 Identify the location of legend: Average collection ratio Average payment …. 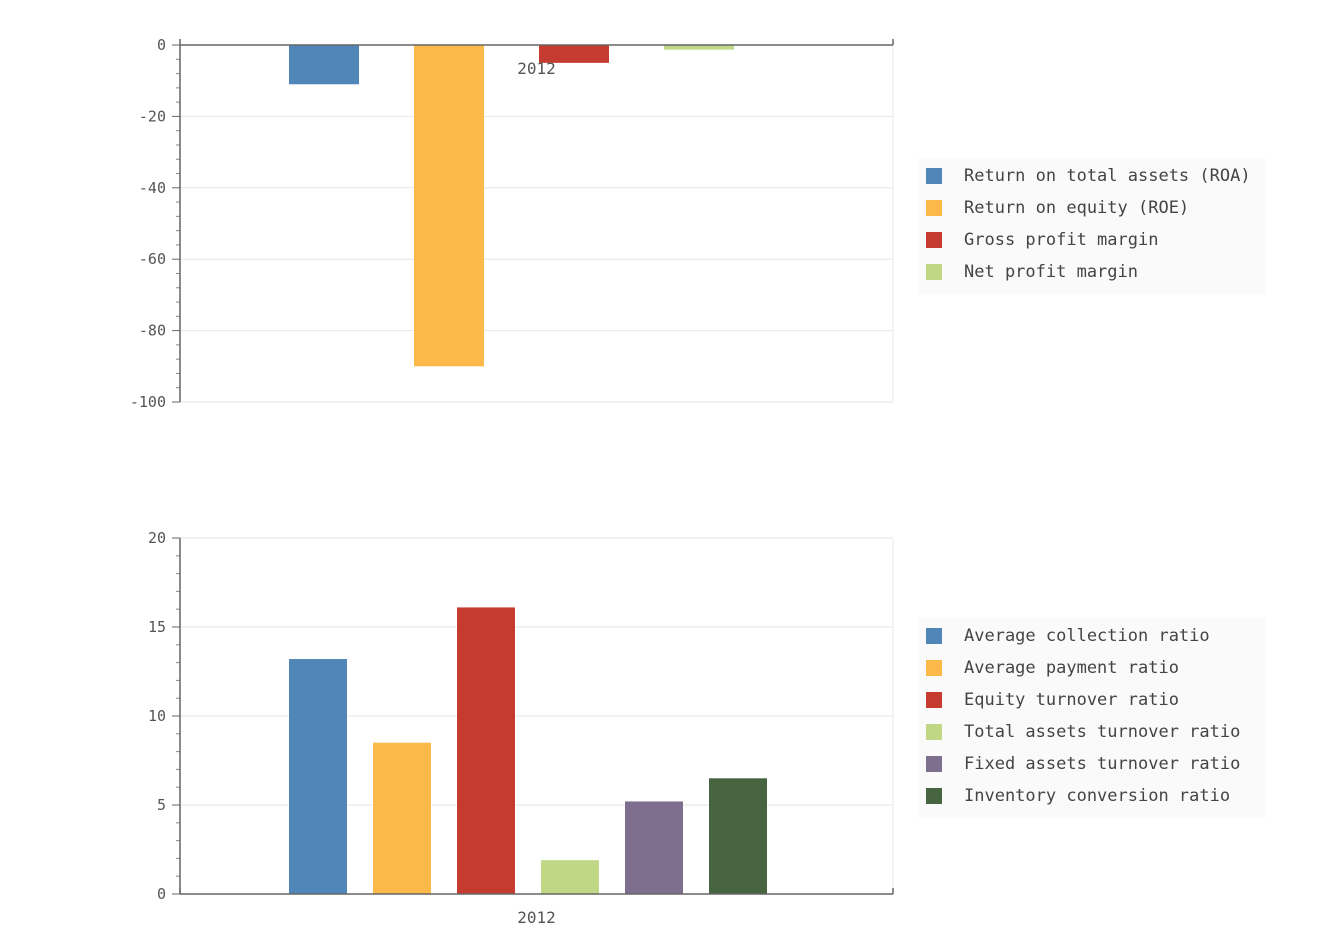
(1092, 718).